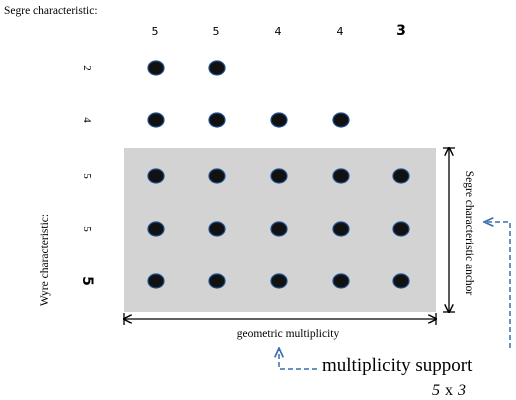 This screenshot has width=516, height=400. What do you see at coordinates (87, 120) in the screenshot?
I see `wyre-value: 4` at bounding box center [87, 120].